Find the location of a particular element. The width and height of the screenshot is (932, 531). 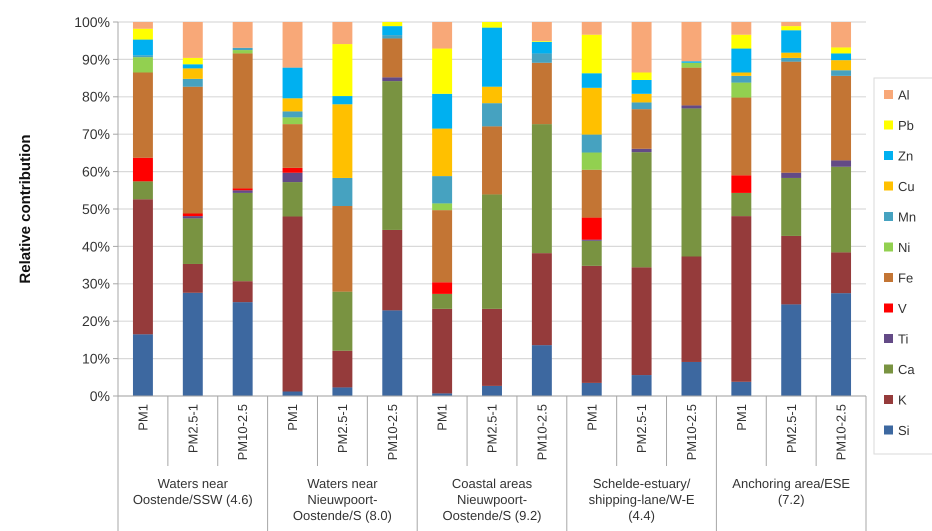

legend-label: Cu is located at coordinates (906, 186).